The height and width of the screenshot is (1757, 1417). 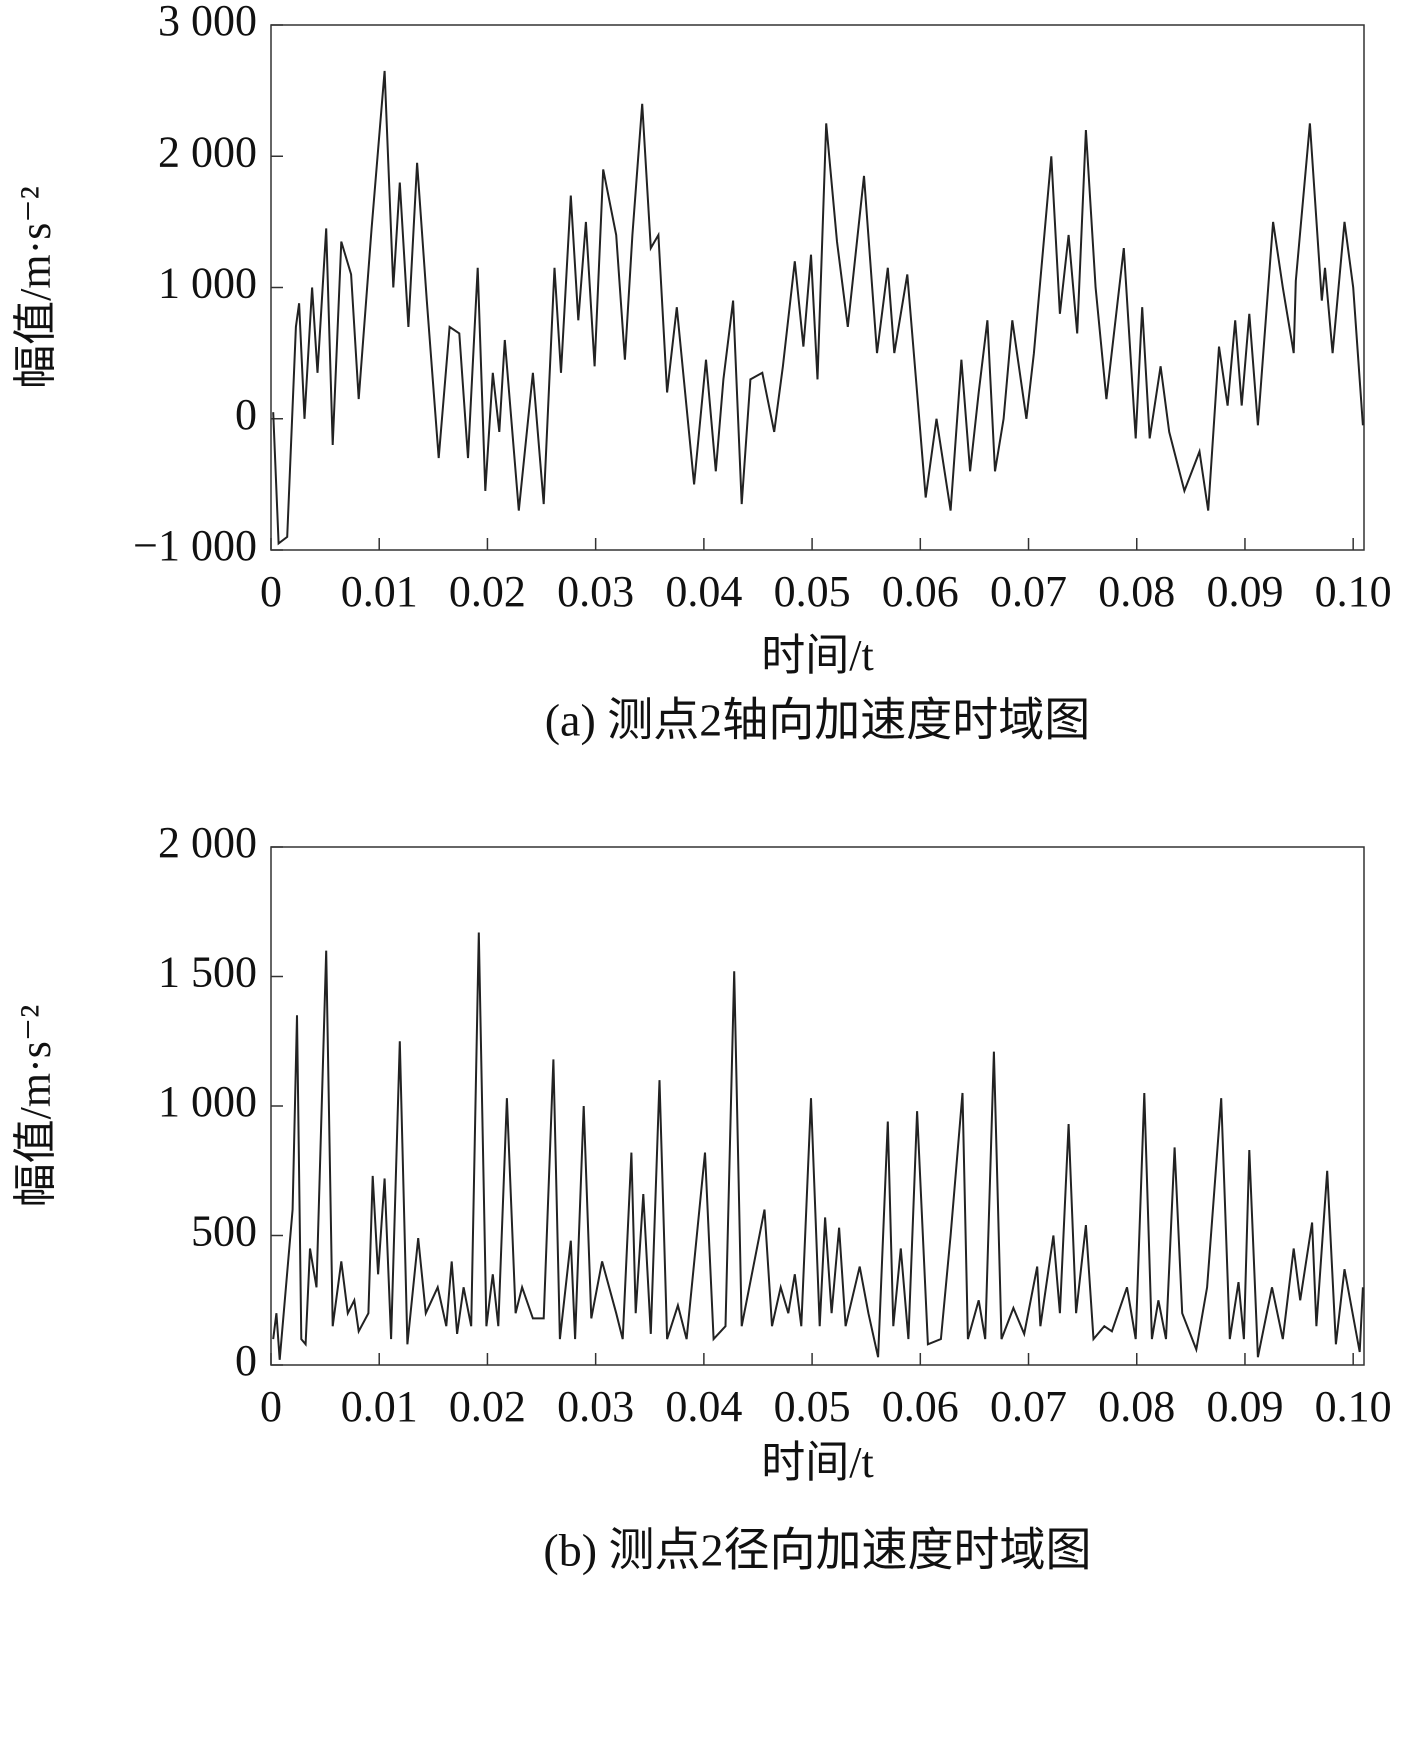 What do you see at coordinates (207, 22) in the screenshot?
I see `y-tick-label: 3 000` at bounding box center [207, 22].